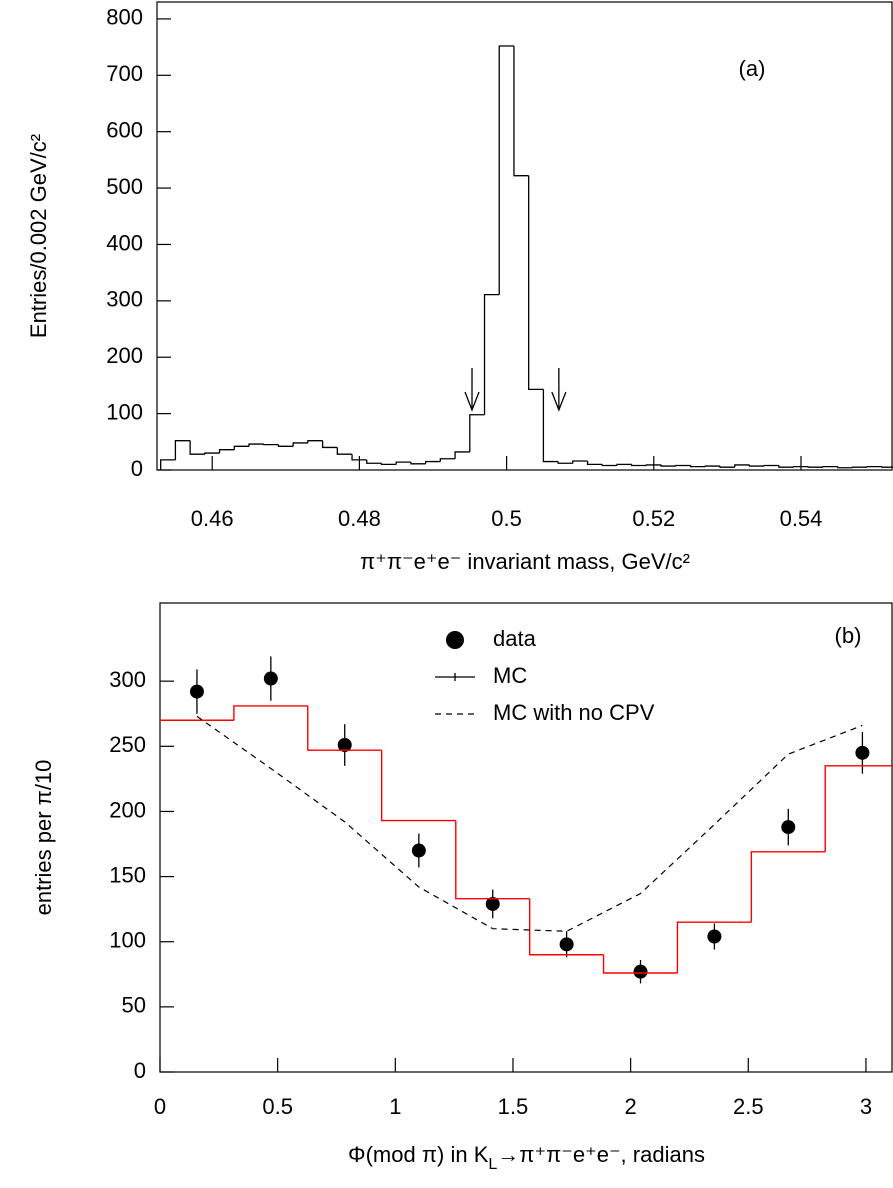 This screenshot has height=1188, width=893. Describe the element at coordinates (848, 635) in the screenshot. I see `panel-label: (b)` at that location.